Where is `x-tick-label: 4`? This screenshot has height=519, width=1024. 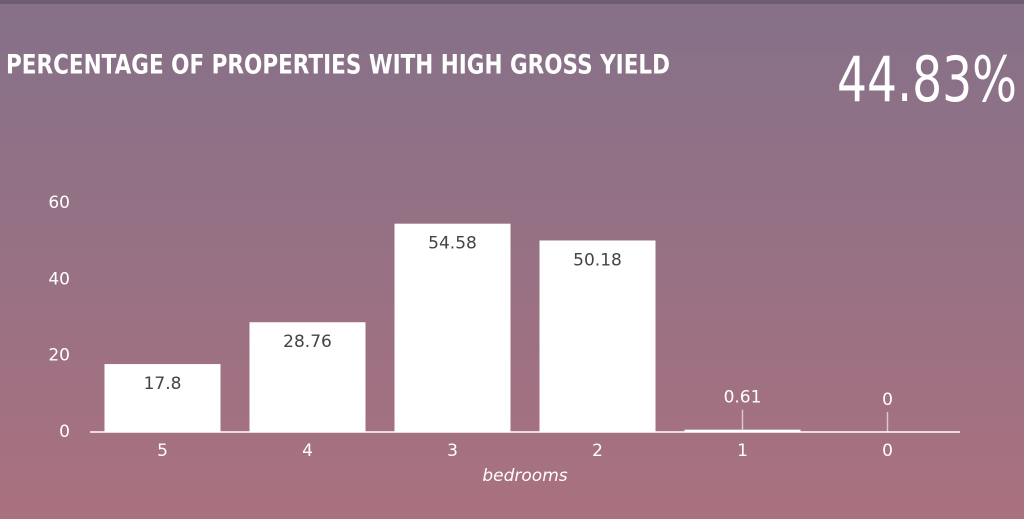
x-tick-label: 4 is located at coordinates (307, 451).